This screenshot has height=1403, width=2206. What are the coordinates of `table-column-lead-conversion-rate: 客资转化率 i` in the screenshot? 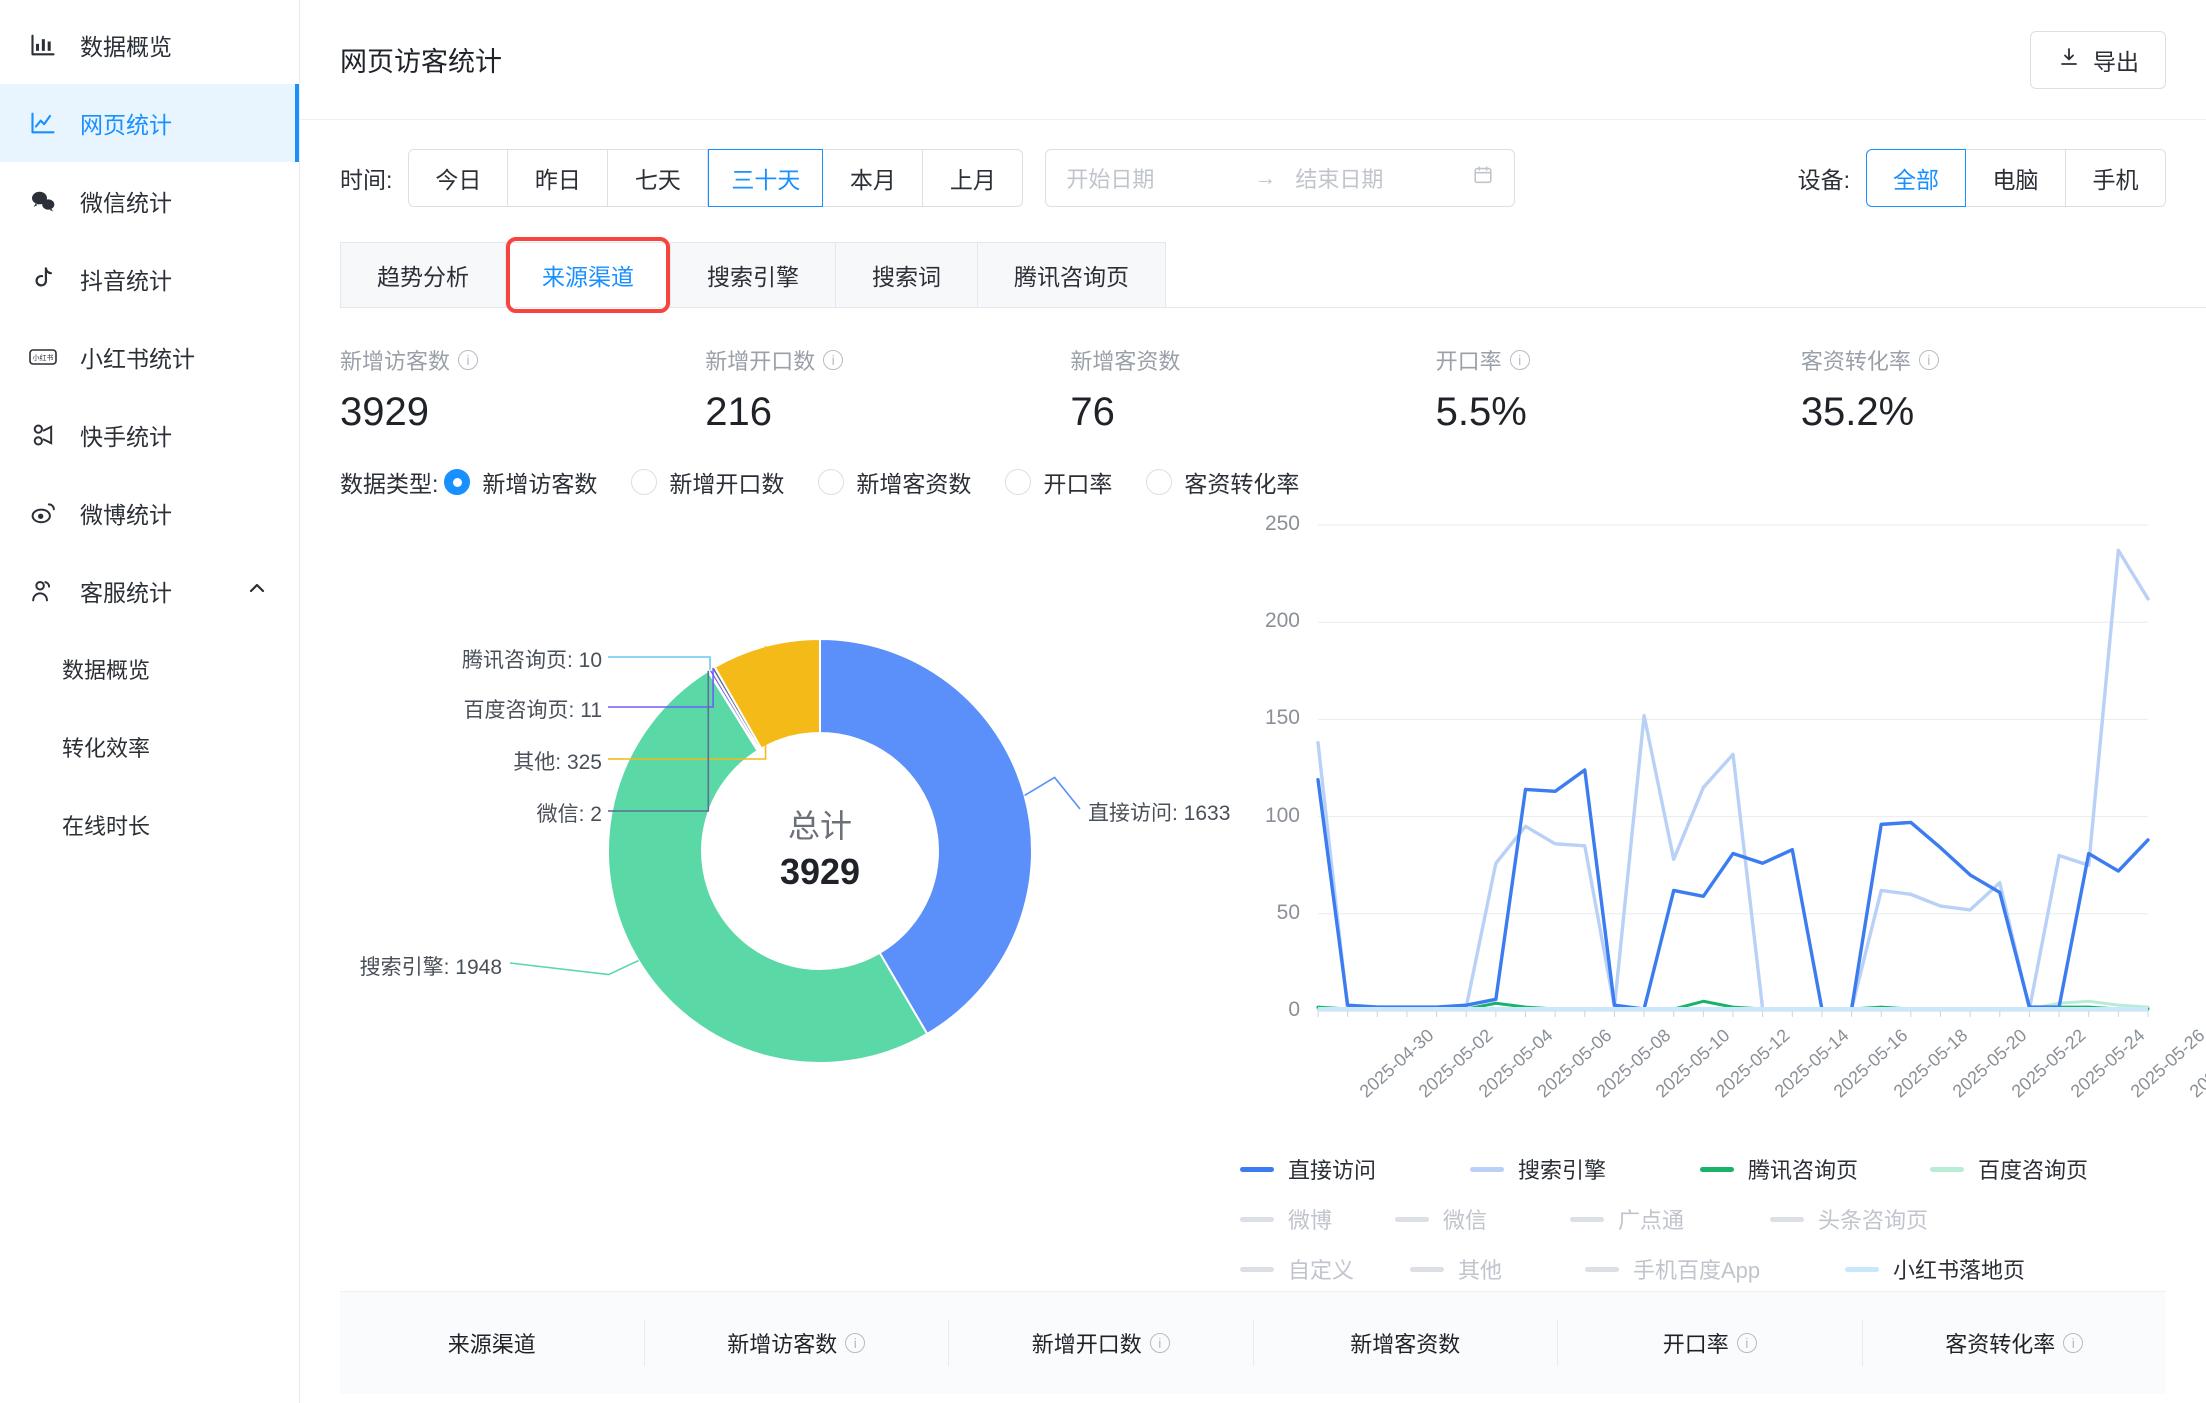 It's located at (2015, 1343).